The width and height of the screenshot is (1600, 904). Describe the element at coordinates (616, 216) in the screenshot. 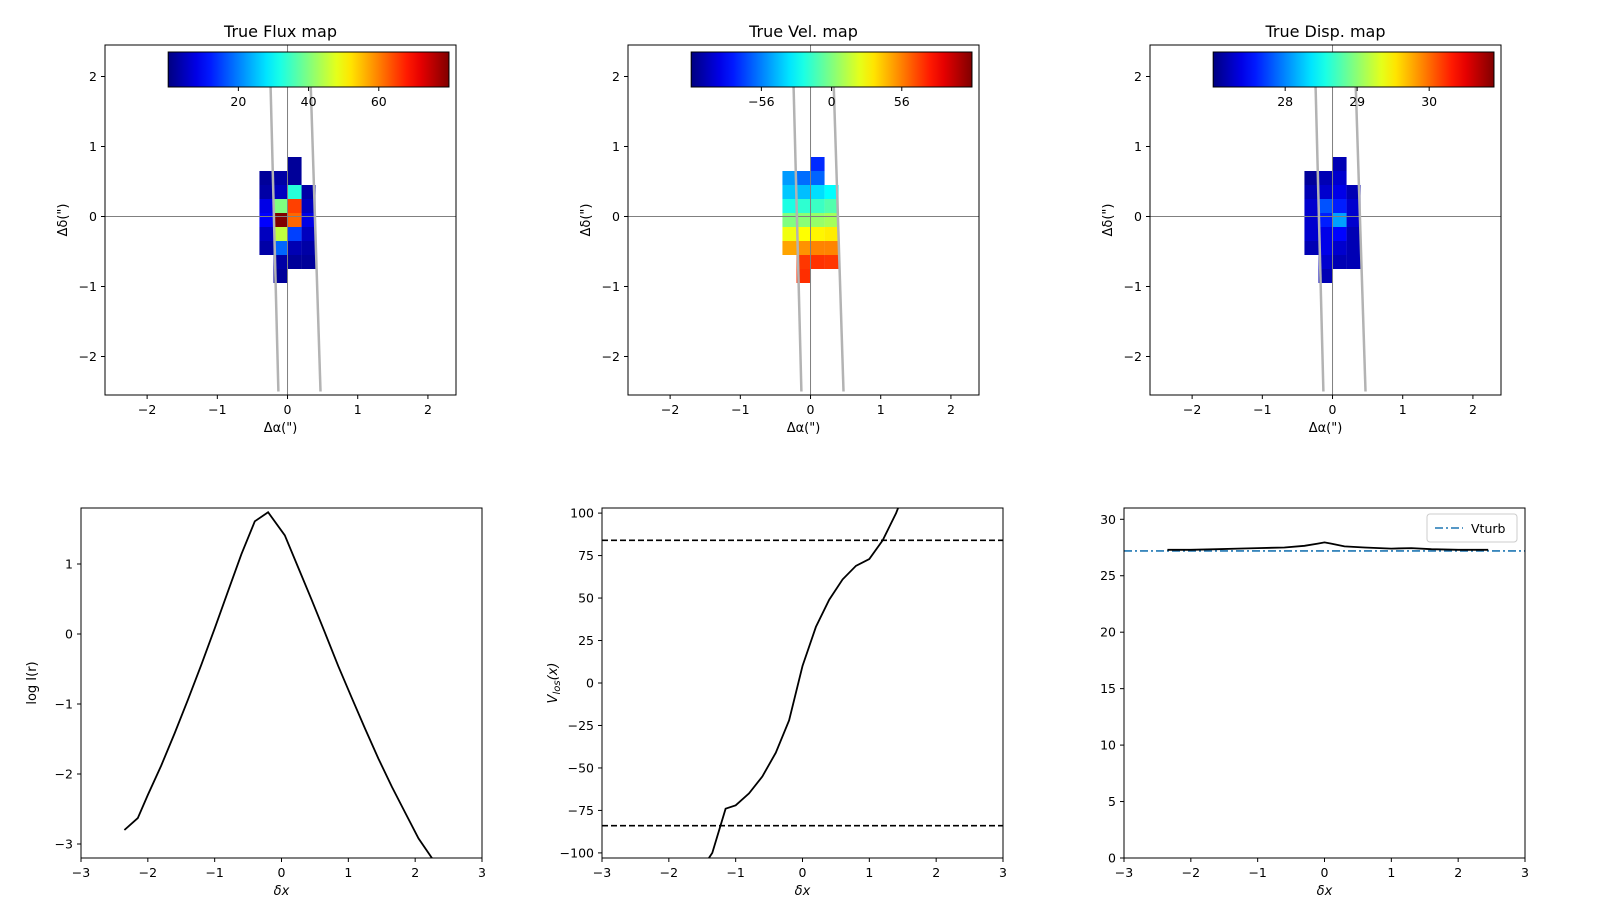

I see `y-tick-label: 0` at that location.